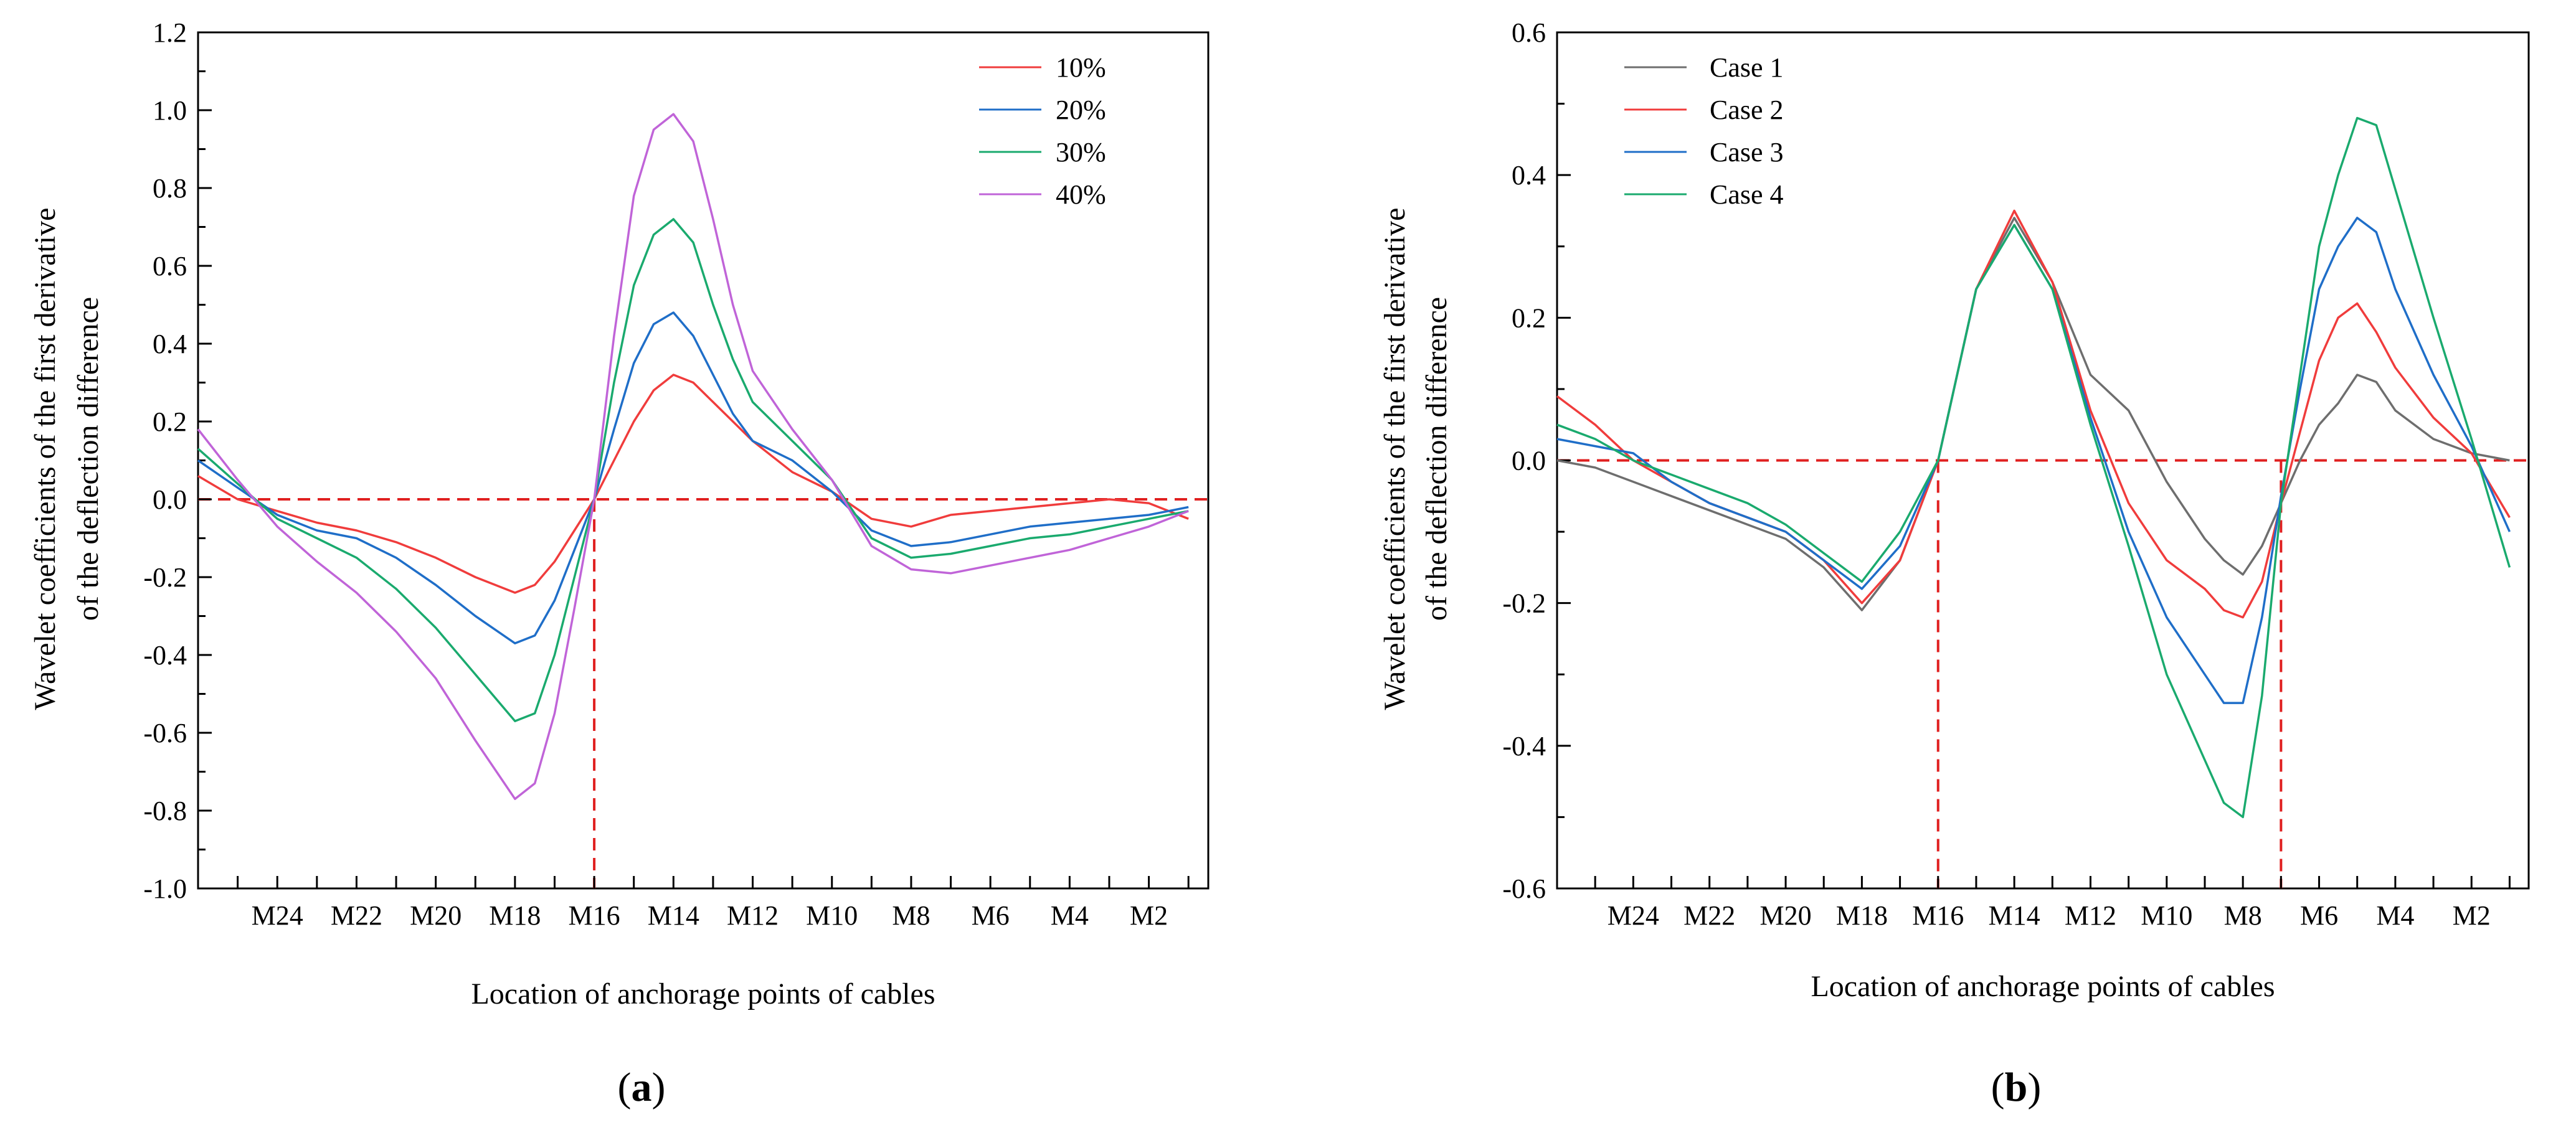 This screenshot has width=2576, height=1130. I want to click on chart-b-x-tick-label: M8, so click(2243, 915).